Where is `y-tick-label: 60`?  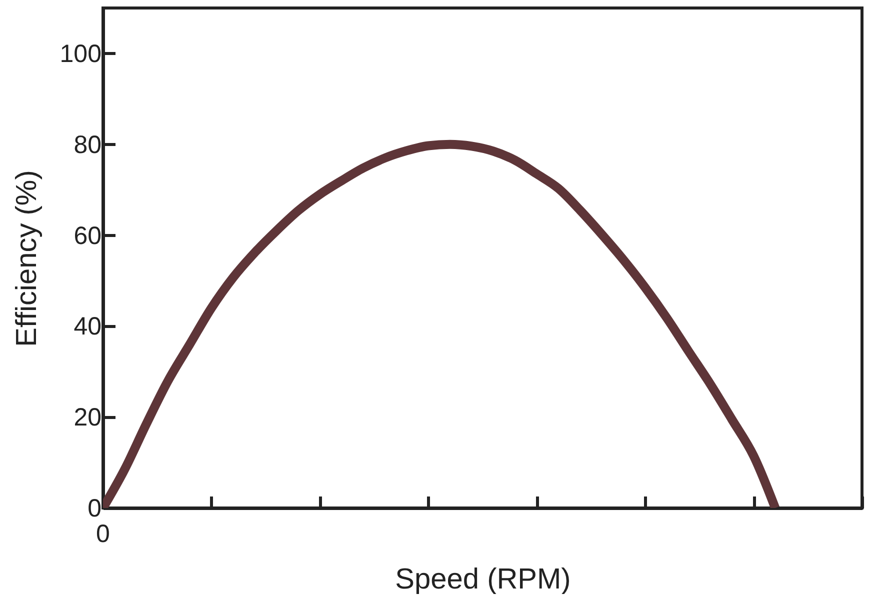 y-tick-label: 60 is located at coordinates (88, 236).